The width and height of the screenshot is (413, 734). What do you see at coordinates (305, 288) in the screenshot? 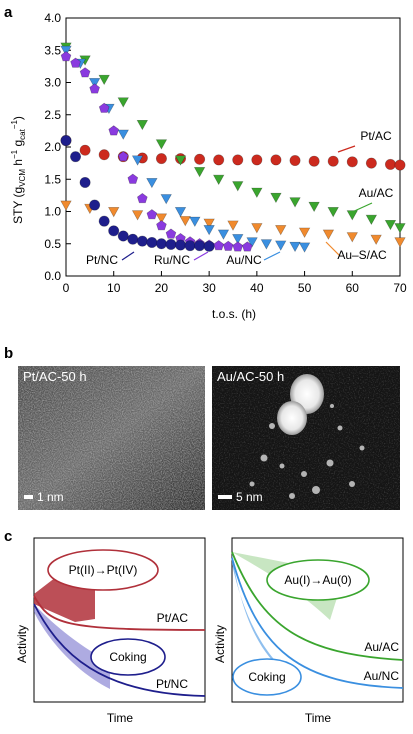
I see `x-tick-label: 50` at bounding box center [305, 288].